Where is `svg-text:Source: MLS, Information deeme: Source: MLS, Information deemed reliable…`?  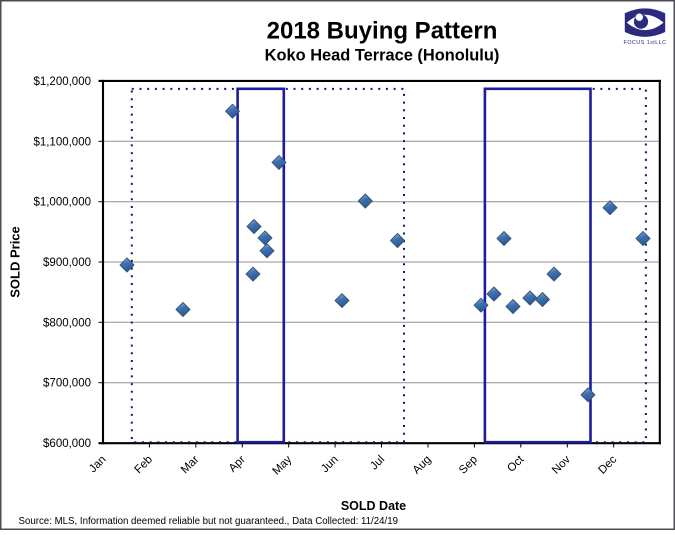 svg-text:Source: MLS, Information deeme: Source: MLS, Information deemed reliable… is located at coordinates (208, 521).